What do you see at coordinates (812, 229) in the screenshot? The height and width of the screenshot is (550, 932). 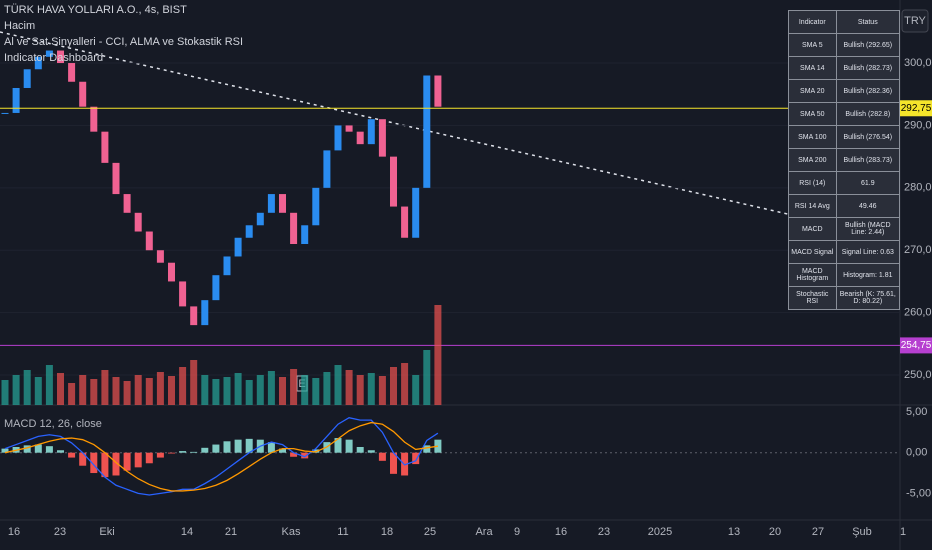 I see `cell: MACD` at bounding box center [812, 229].